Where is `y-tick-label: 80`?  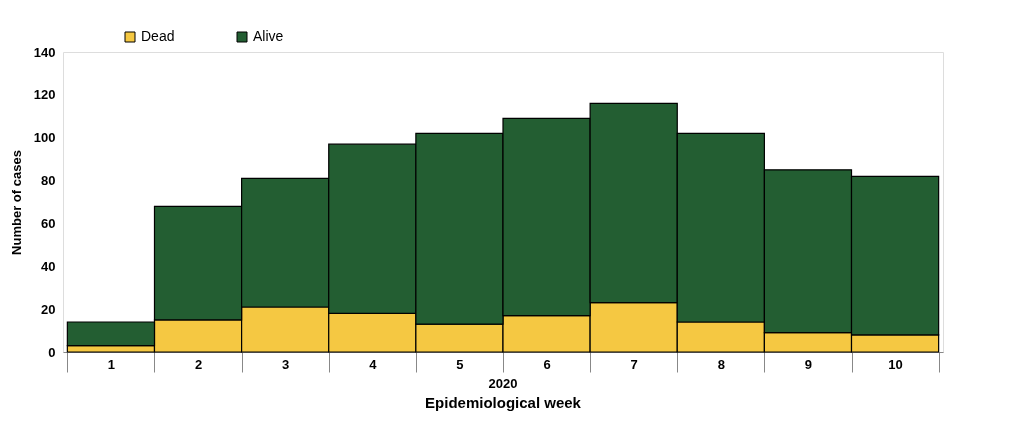
y-tick-label: 80 is located at coordinates (48, 181).